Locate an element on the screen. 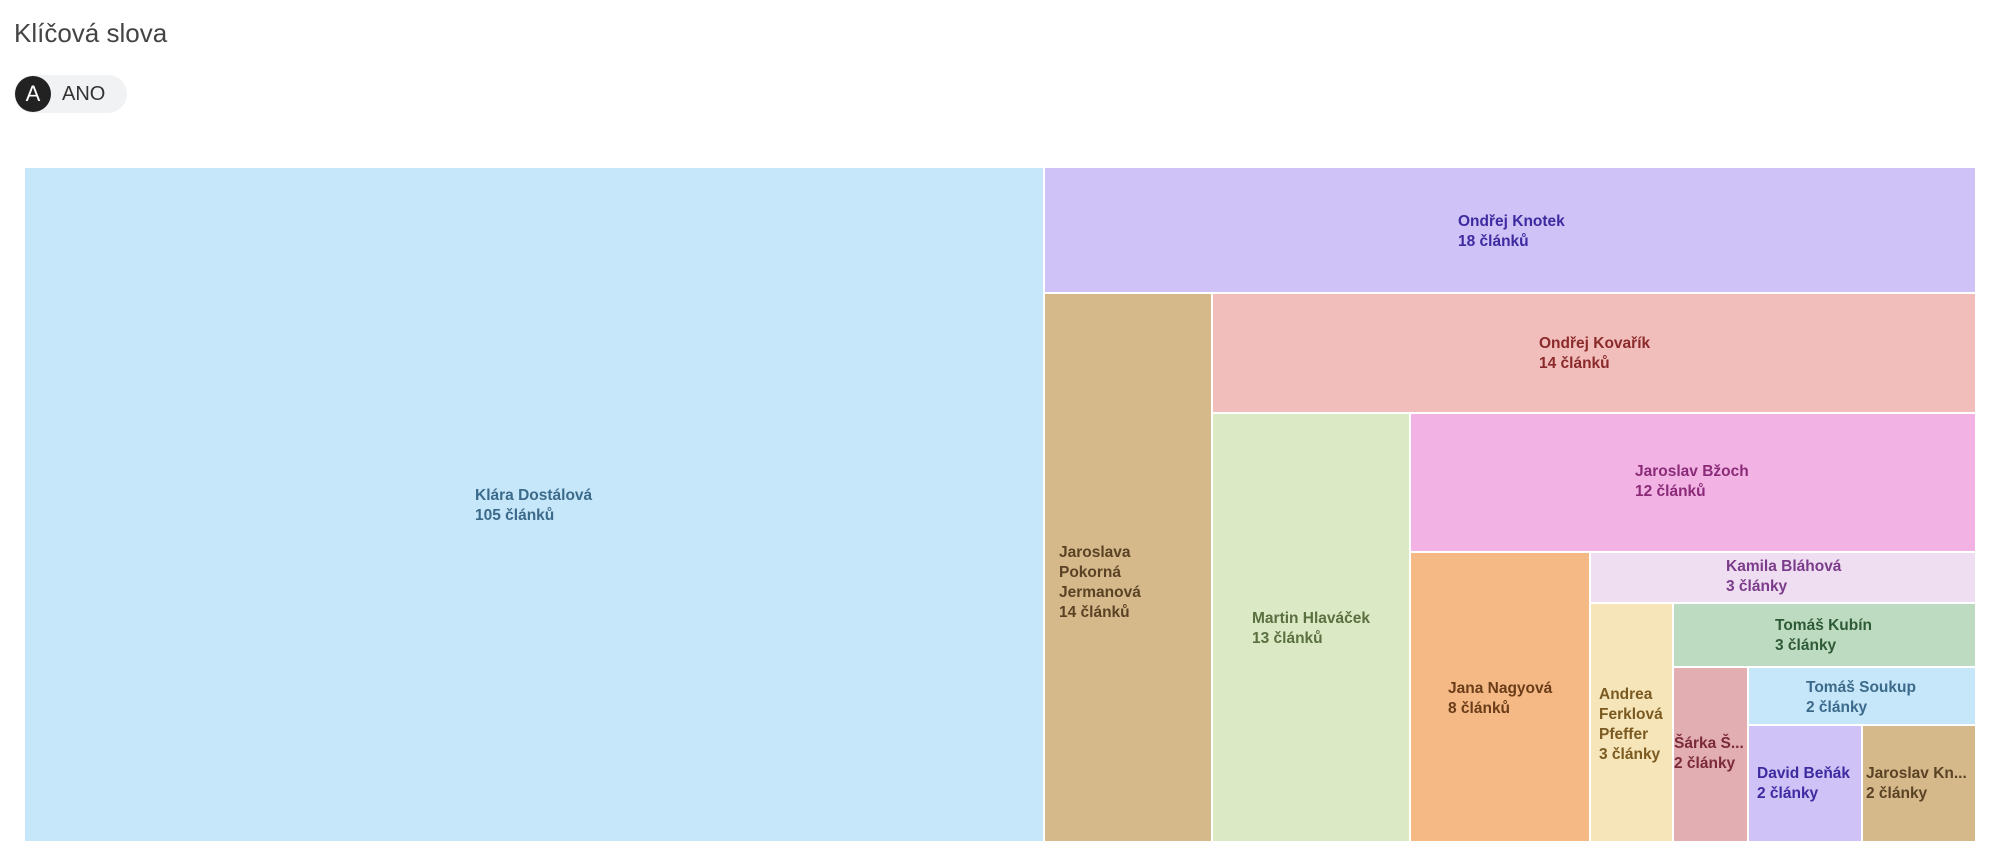 The image size is (2000, 861). treemap-tile-label: Klára Dostálová 105 článků is located at coordinates (533, 506).